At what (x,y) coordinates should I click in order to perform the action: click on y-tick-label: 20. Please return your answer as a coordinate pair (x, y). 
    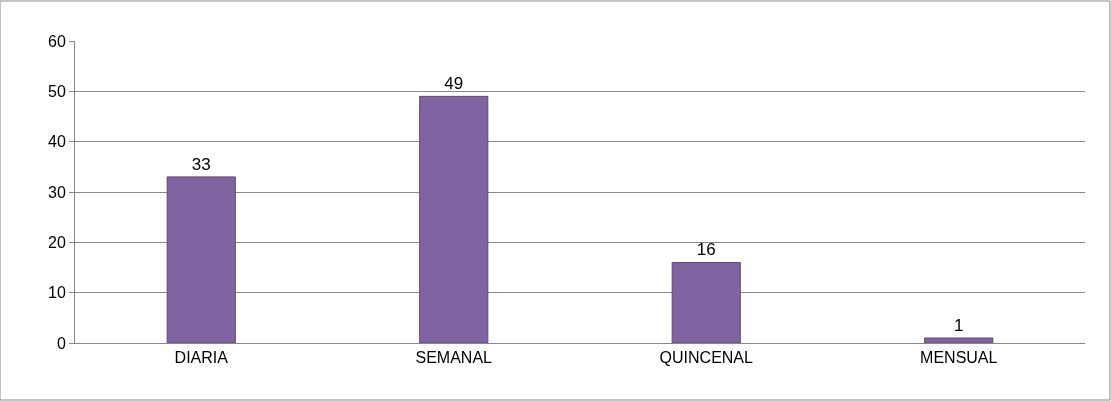
    Looking at the image, I should click on (57, 242).